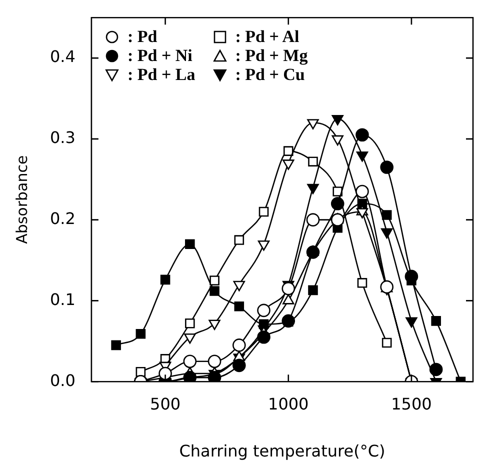  Describe the element at coordinates (411, 404) in the screenshot. I see `x-tick-label: 1500` at that location.